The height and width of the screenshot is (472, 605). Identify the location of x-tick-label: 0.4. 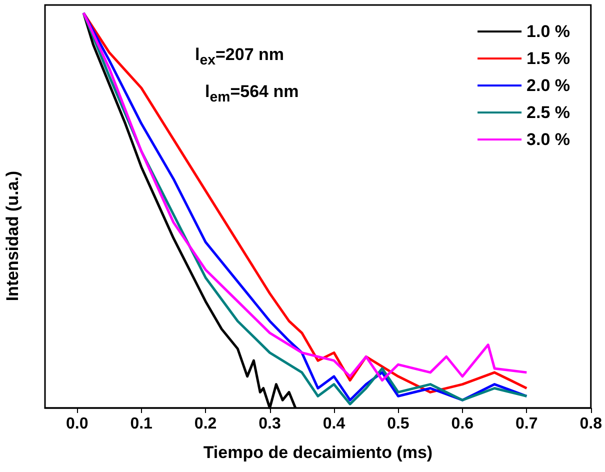
(334, 424).